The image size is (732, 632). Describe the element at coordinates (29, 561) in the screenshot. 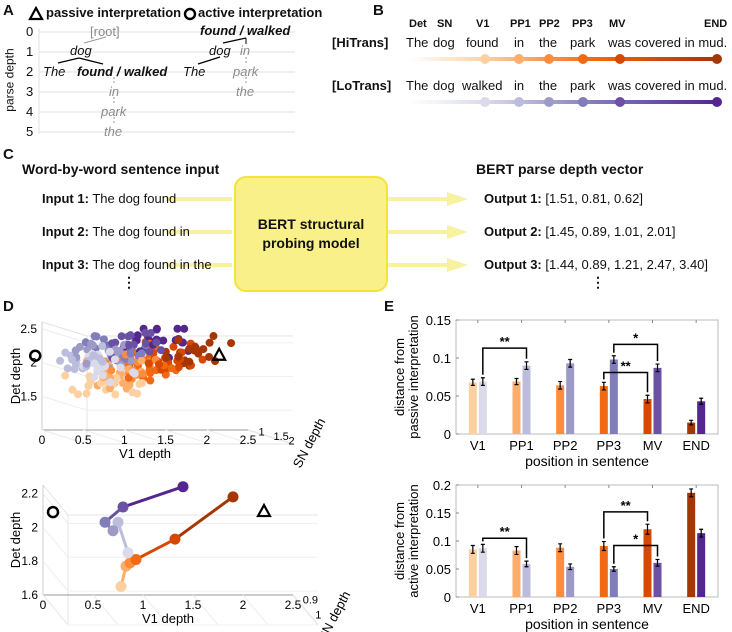

I see `y-tick-label: 1.8` at that location.